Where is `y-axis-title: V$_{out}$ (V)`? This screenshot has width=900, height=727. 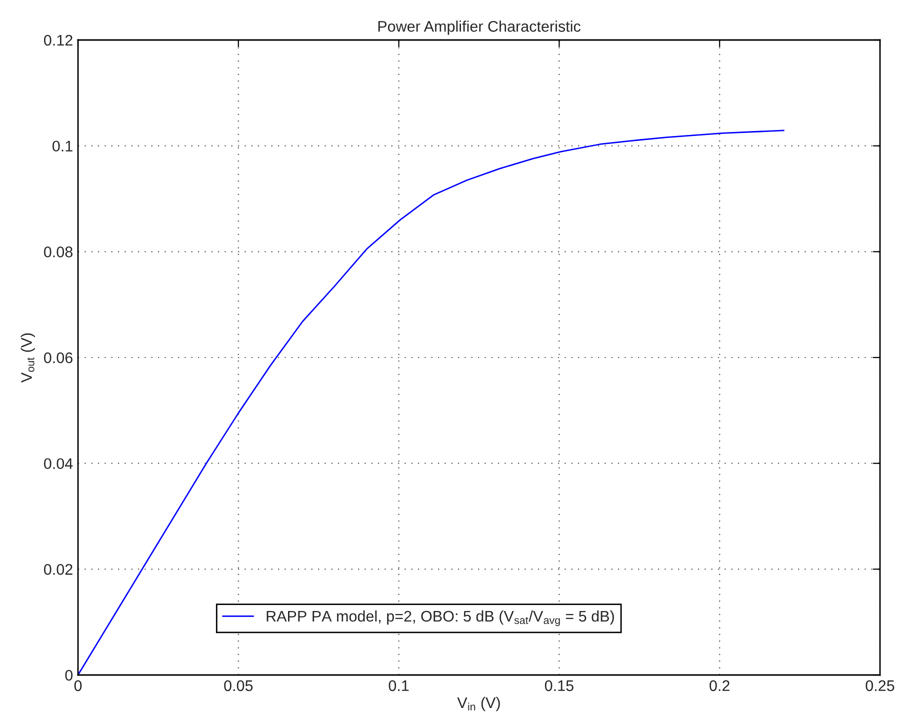 y-axis-title: V$_{out}$ (V) is located at coordinates (27, 358).